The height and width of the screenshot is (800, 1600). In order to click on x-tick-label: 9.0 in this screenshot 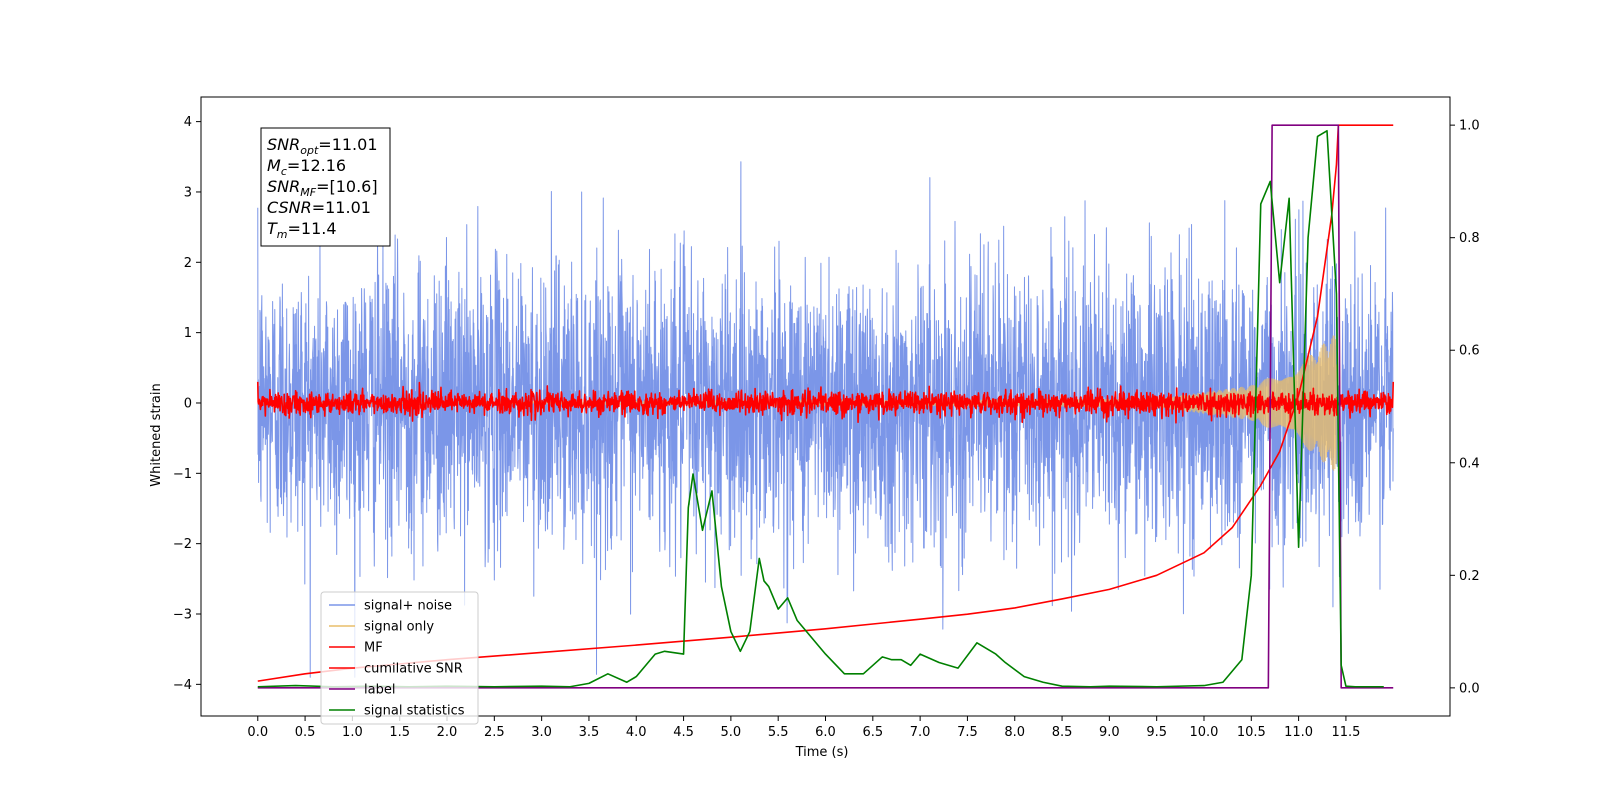, I will do `click(1109, 732)`.